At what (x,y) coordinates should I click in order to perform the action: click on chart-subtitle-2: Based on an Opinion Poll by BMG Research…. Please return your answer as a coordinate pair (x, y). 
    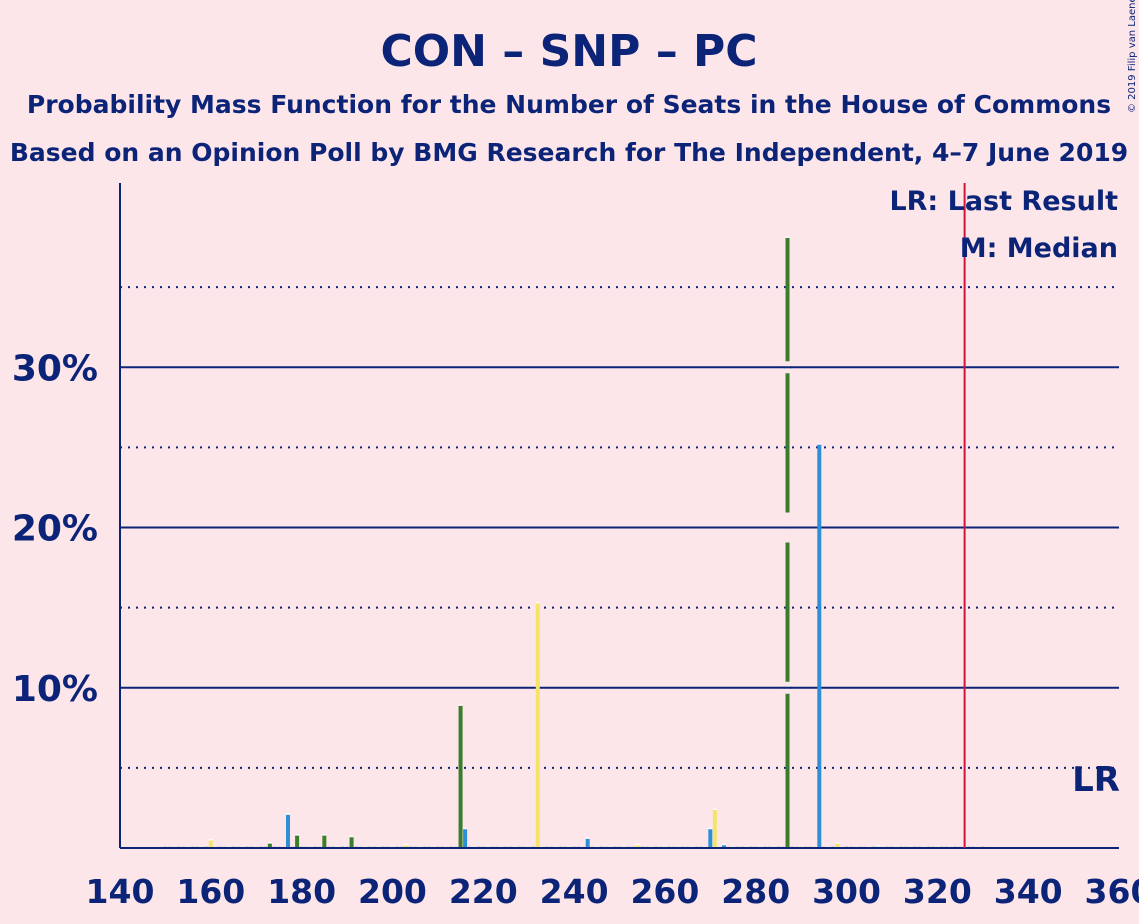
    Looking at the image, I should click on (569, 152).